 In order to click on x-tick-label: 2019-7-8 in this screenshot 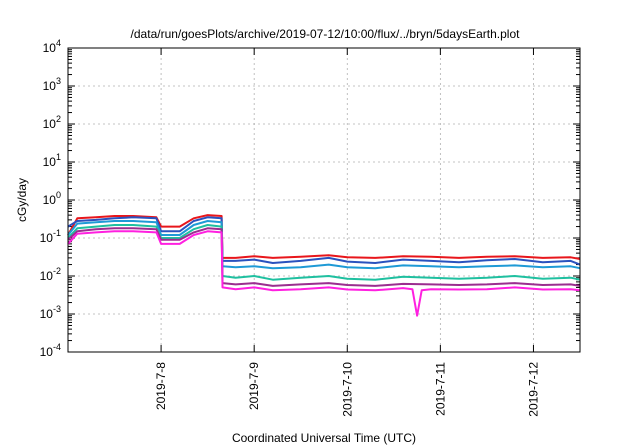, I will do `click(161, 386)`.